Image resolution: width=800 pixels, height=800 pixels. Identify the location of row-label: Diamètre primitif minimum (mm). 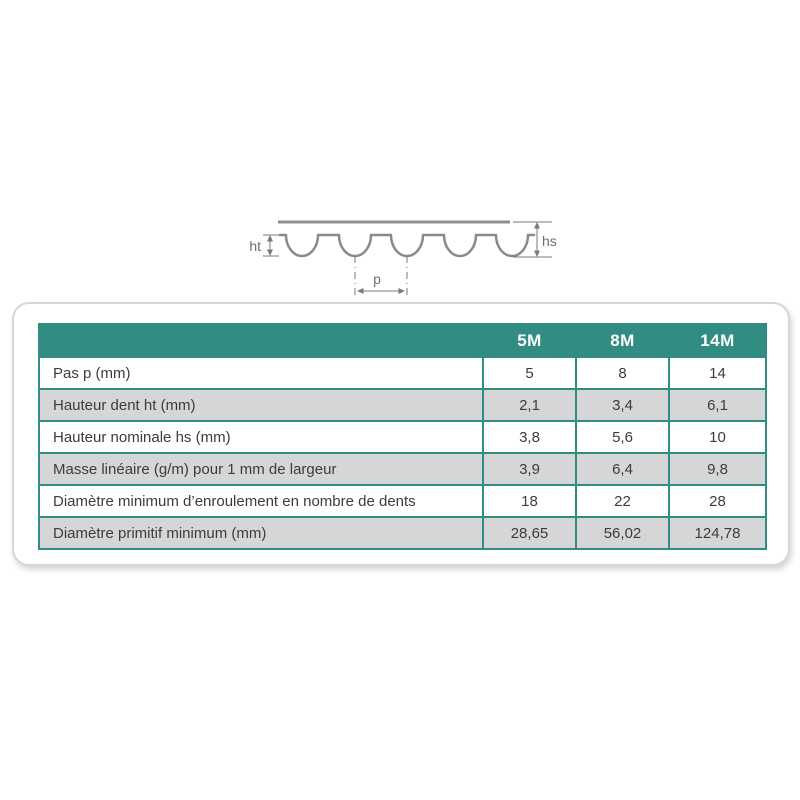
(261, 533).